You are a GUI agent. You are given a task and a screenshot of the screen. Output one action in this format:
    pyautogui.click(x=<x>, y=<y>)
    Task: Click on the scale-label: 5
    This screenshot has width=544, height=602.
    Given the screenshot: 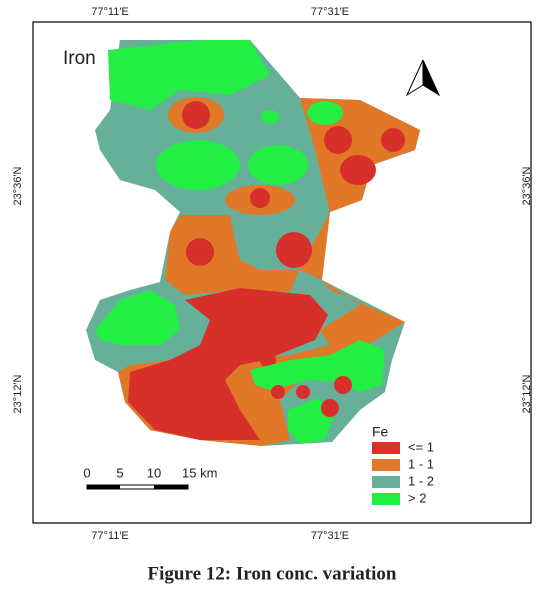 What is the action you would take?
    pyautogui.click(x=119, y=472)
    